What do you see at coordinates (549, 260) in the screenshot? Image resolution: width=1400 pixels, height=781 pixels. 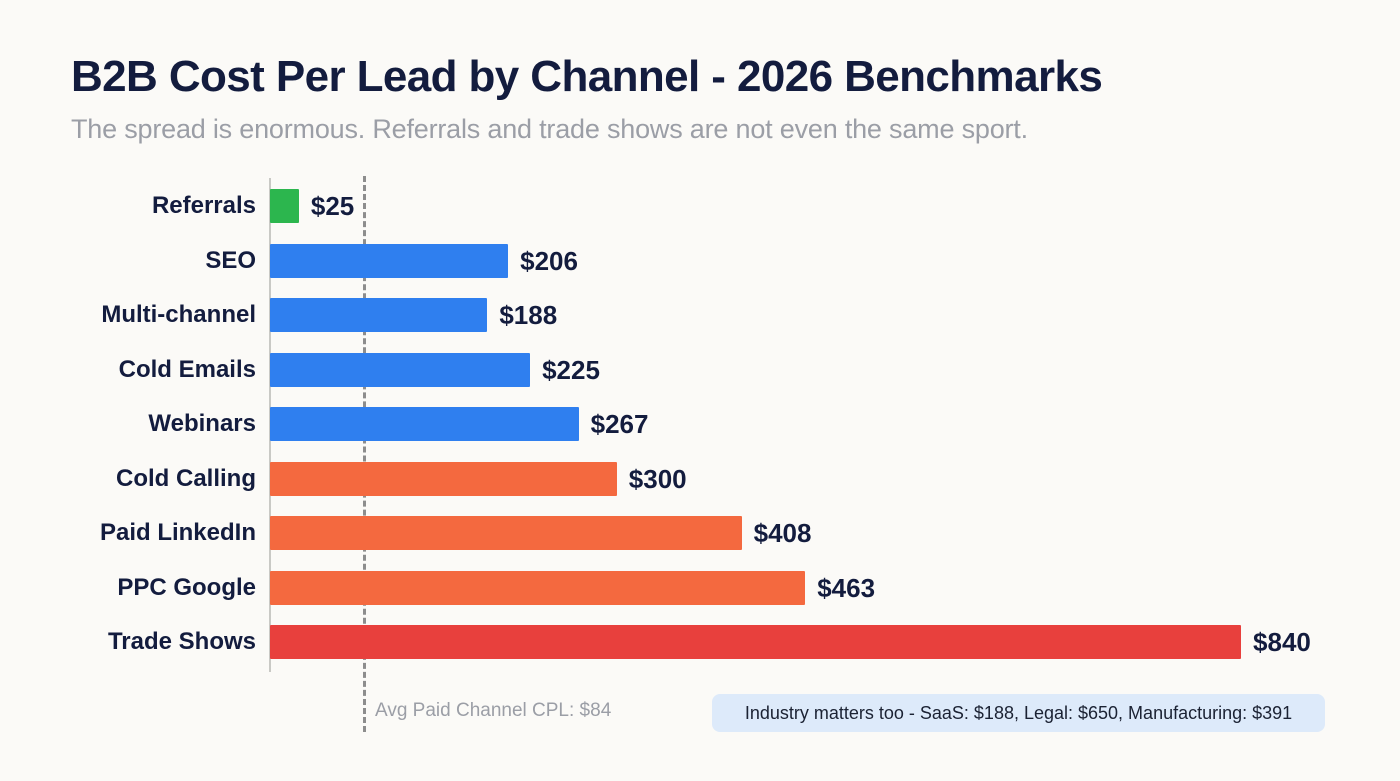 I see `value-label-seo: $206` at bounding box center [549, 260].